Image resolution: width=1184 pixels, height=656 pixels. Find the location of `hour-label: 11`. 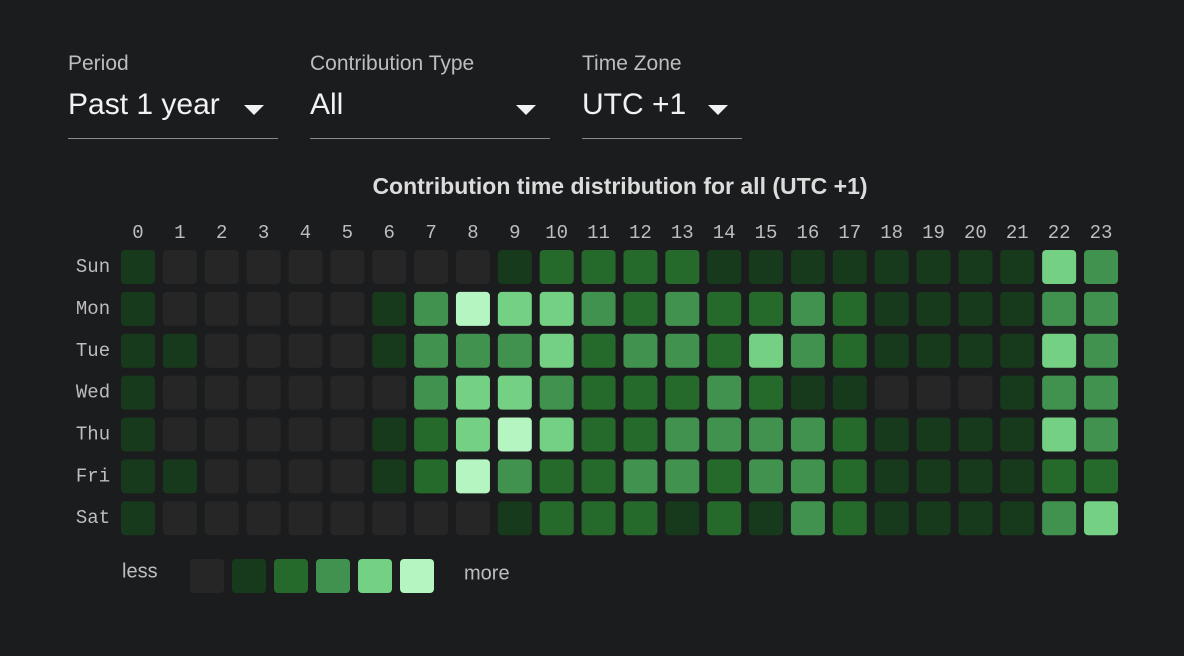

hour-label: 11 is located at coordinates (598, 233).